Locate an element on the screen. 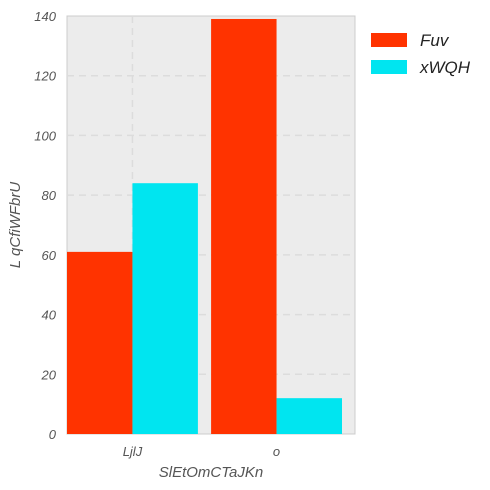 This screenshot has width=490, height=490. y-tick-label: 20 is located at coordinates (49, 374).